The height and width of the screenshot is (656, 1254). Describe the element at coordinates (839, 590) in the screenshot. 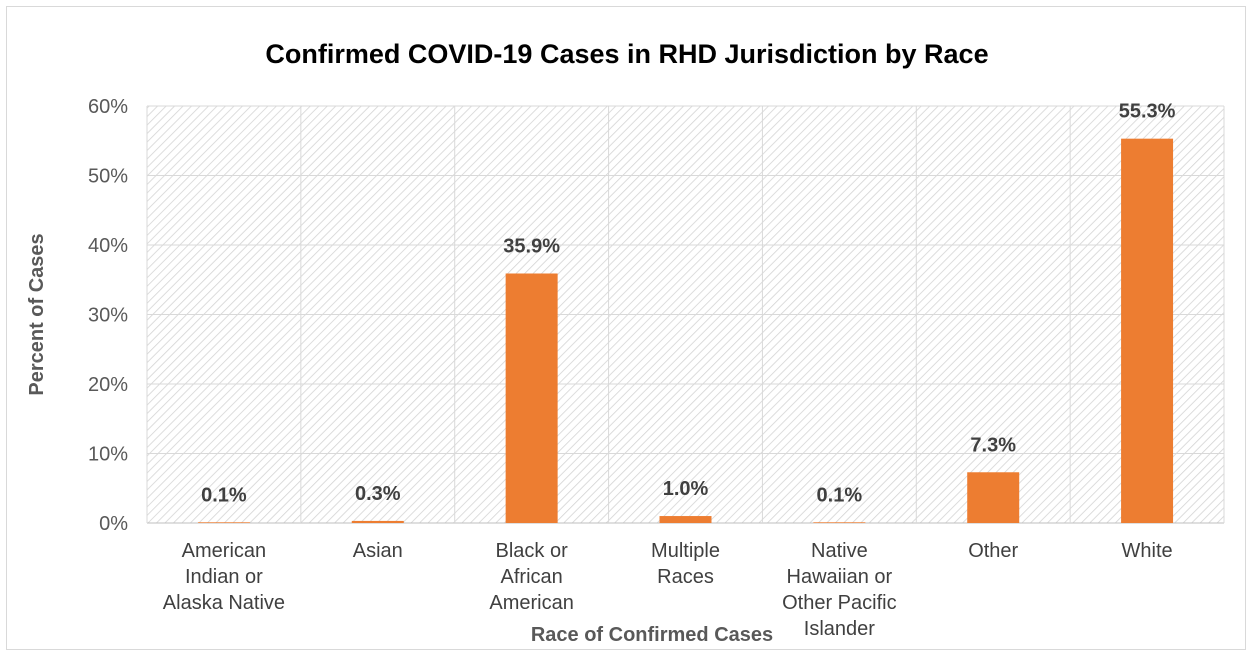

I see `x-tick-label: Native Hawaiian or Other Pacific Islander` at that location.